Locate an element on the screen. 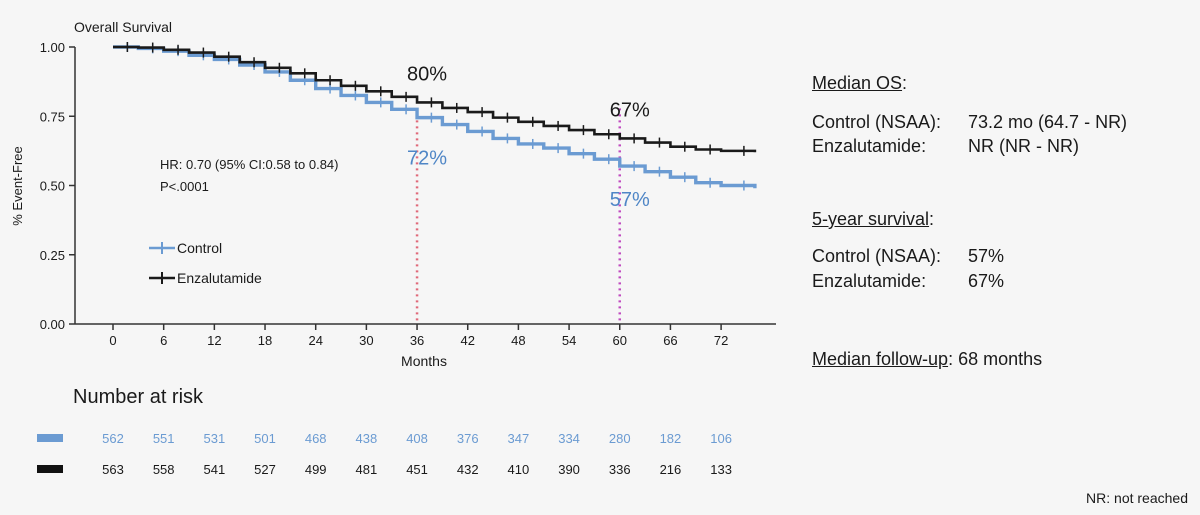 The image size is (1200, 515). median-os-enza-label: Enzalutamide: is located at coordinates (869, 146).